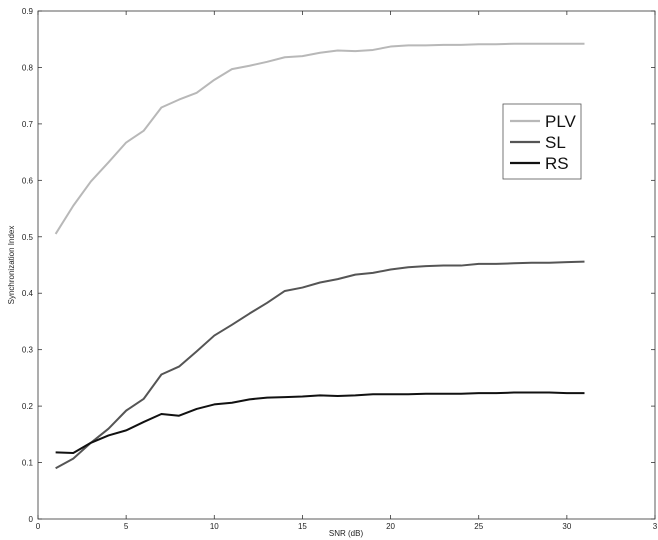  I want to click on x-tick-label: 20, so click(390, 526).